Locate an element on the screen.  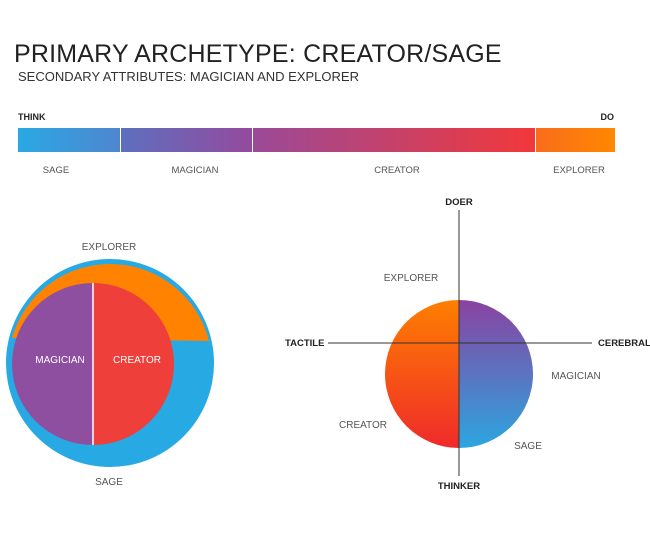
page-title: PRIMARY ARCHETYPE: CREATOR/SAGE is located at coordinates (258, 54).